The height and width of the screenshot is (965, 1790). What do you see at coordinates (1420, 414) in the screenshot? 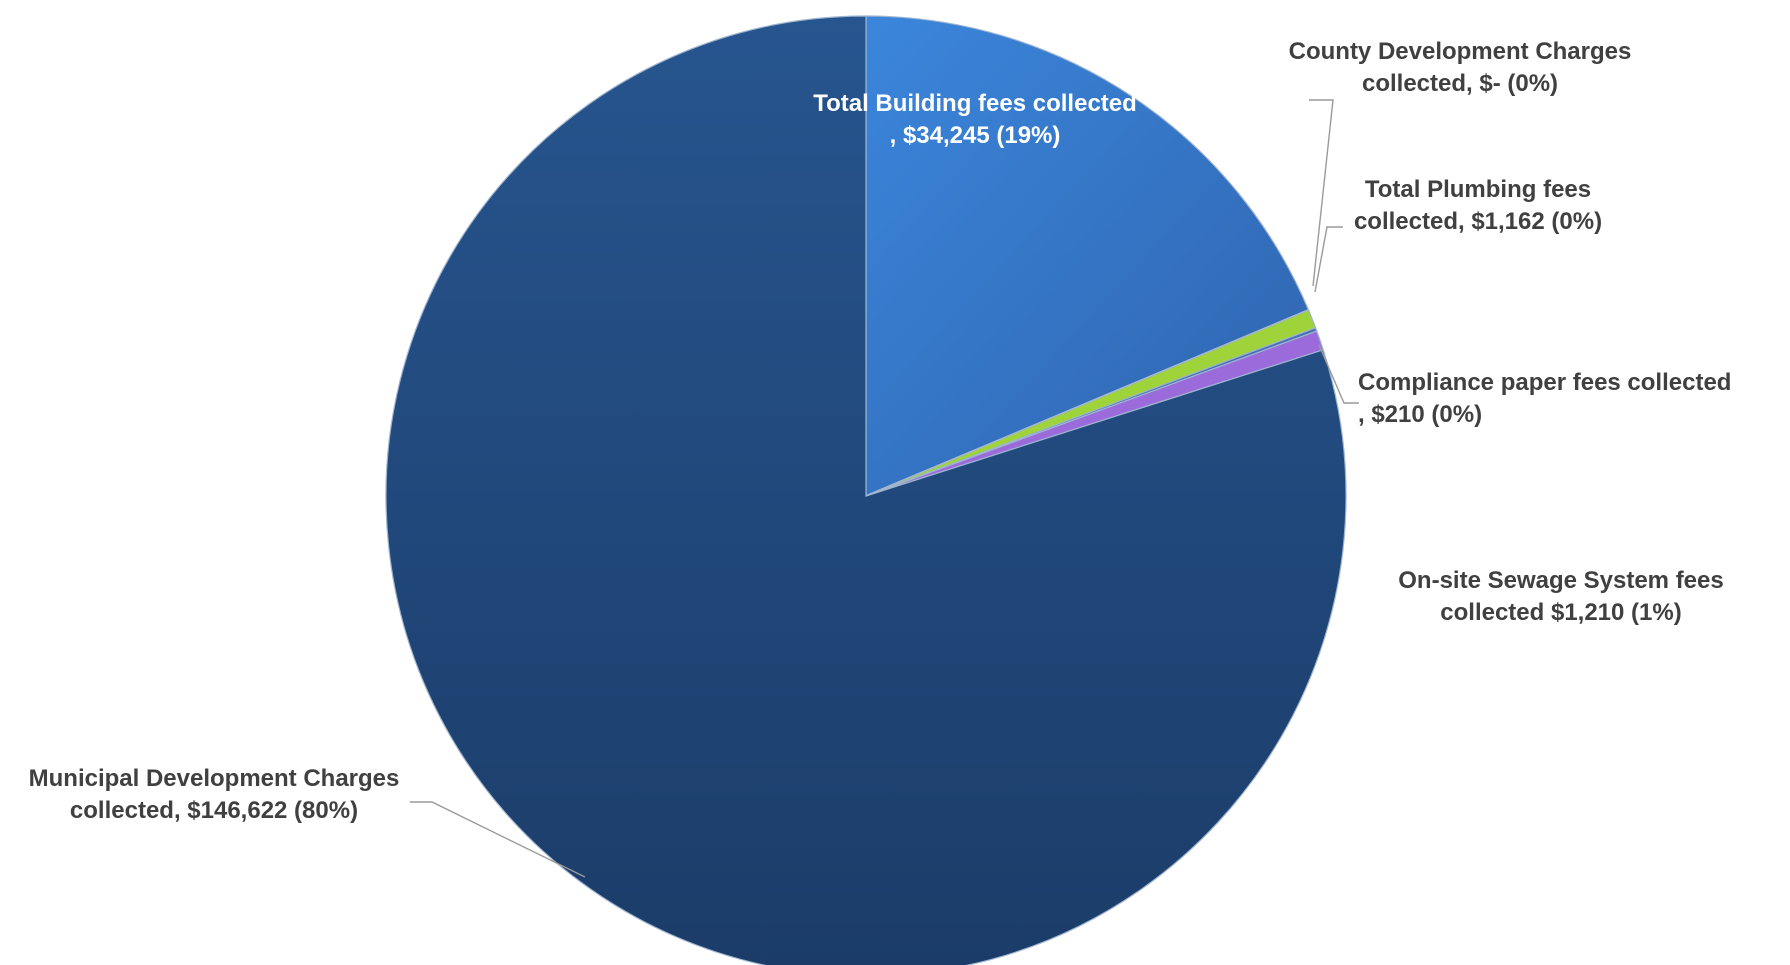
I see `label-compliance-line2: , $210 (0%)` at bounding box center [1420, 414].